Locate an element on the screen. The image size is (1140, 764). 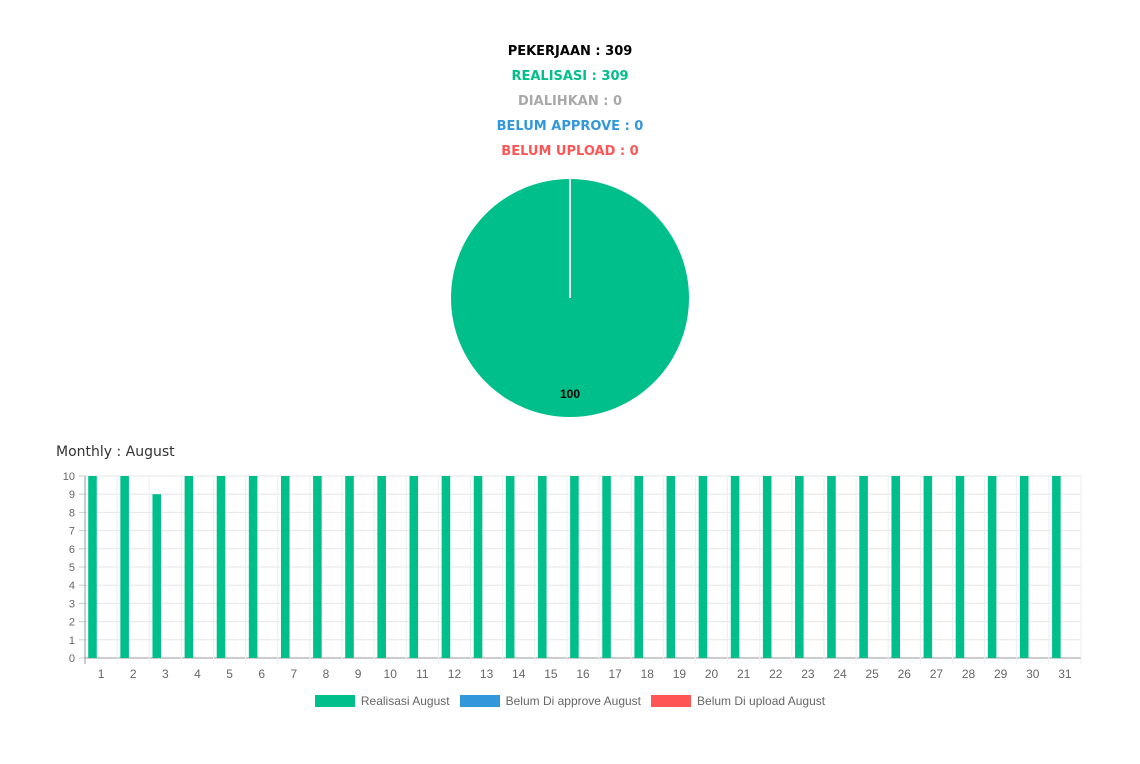
x-tick-label: 27 is located at coordinates (937, 674).